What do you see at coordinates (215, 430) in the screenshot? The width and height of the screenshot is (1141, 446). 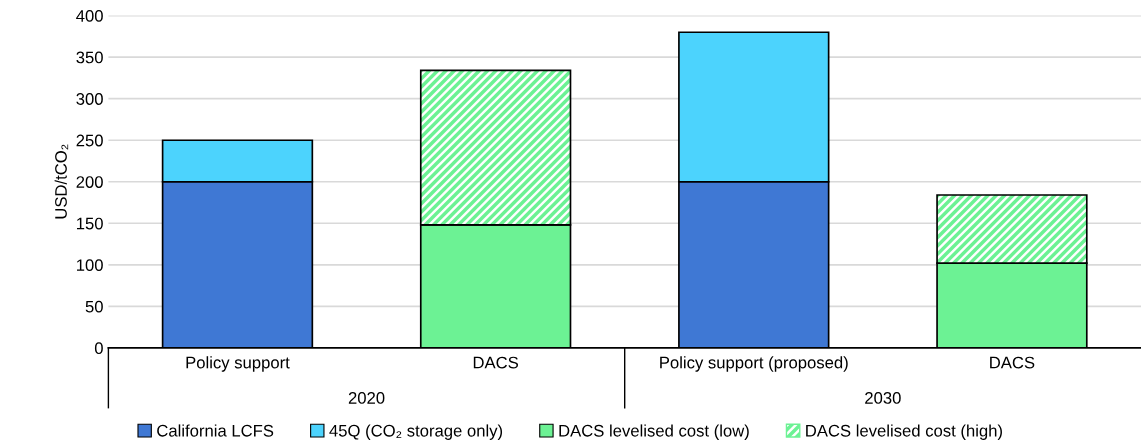 I see `legend-label: California LCFS` at bounding box center [215, 430].